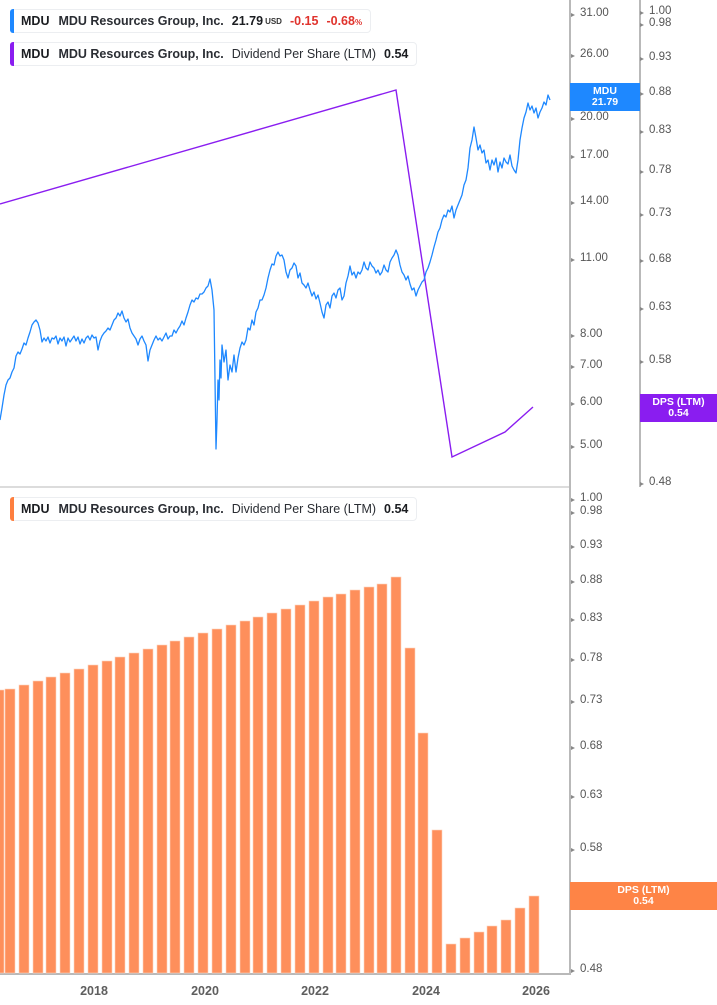  I want to click on price-axis-label: 14.00, so click(590, 201).